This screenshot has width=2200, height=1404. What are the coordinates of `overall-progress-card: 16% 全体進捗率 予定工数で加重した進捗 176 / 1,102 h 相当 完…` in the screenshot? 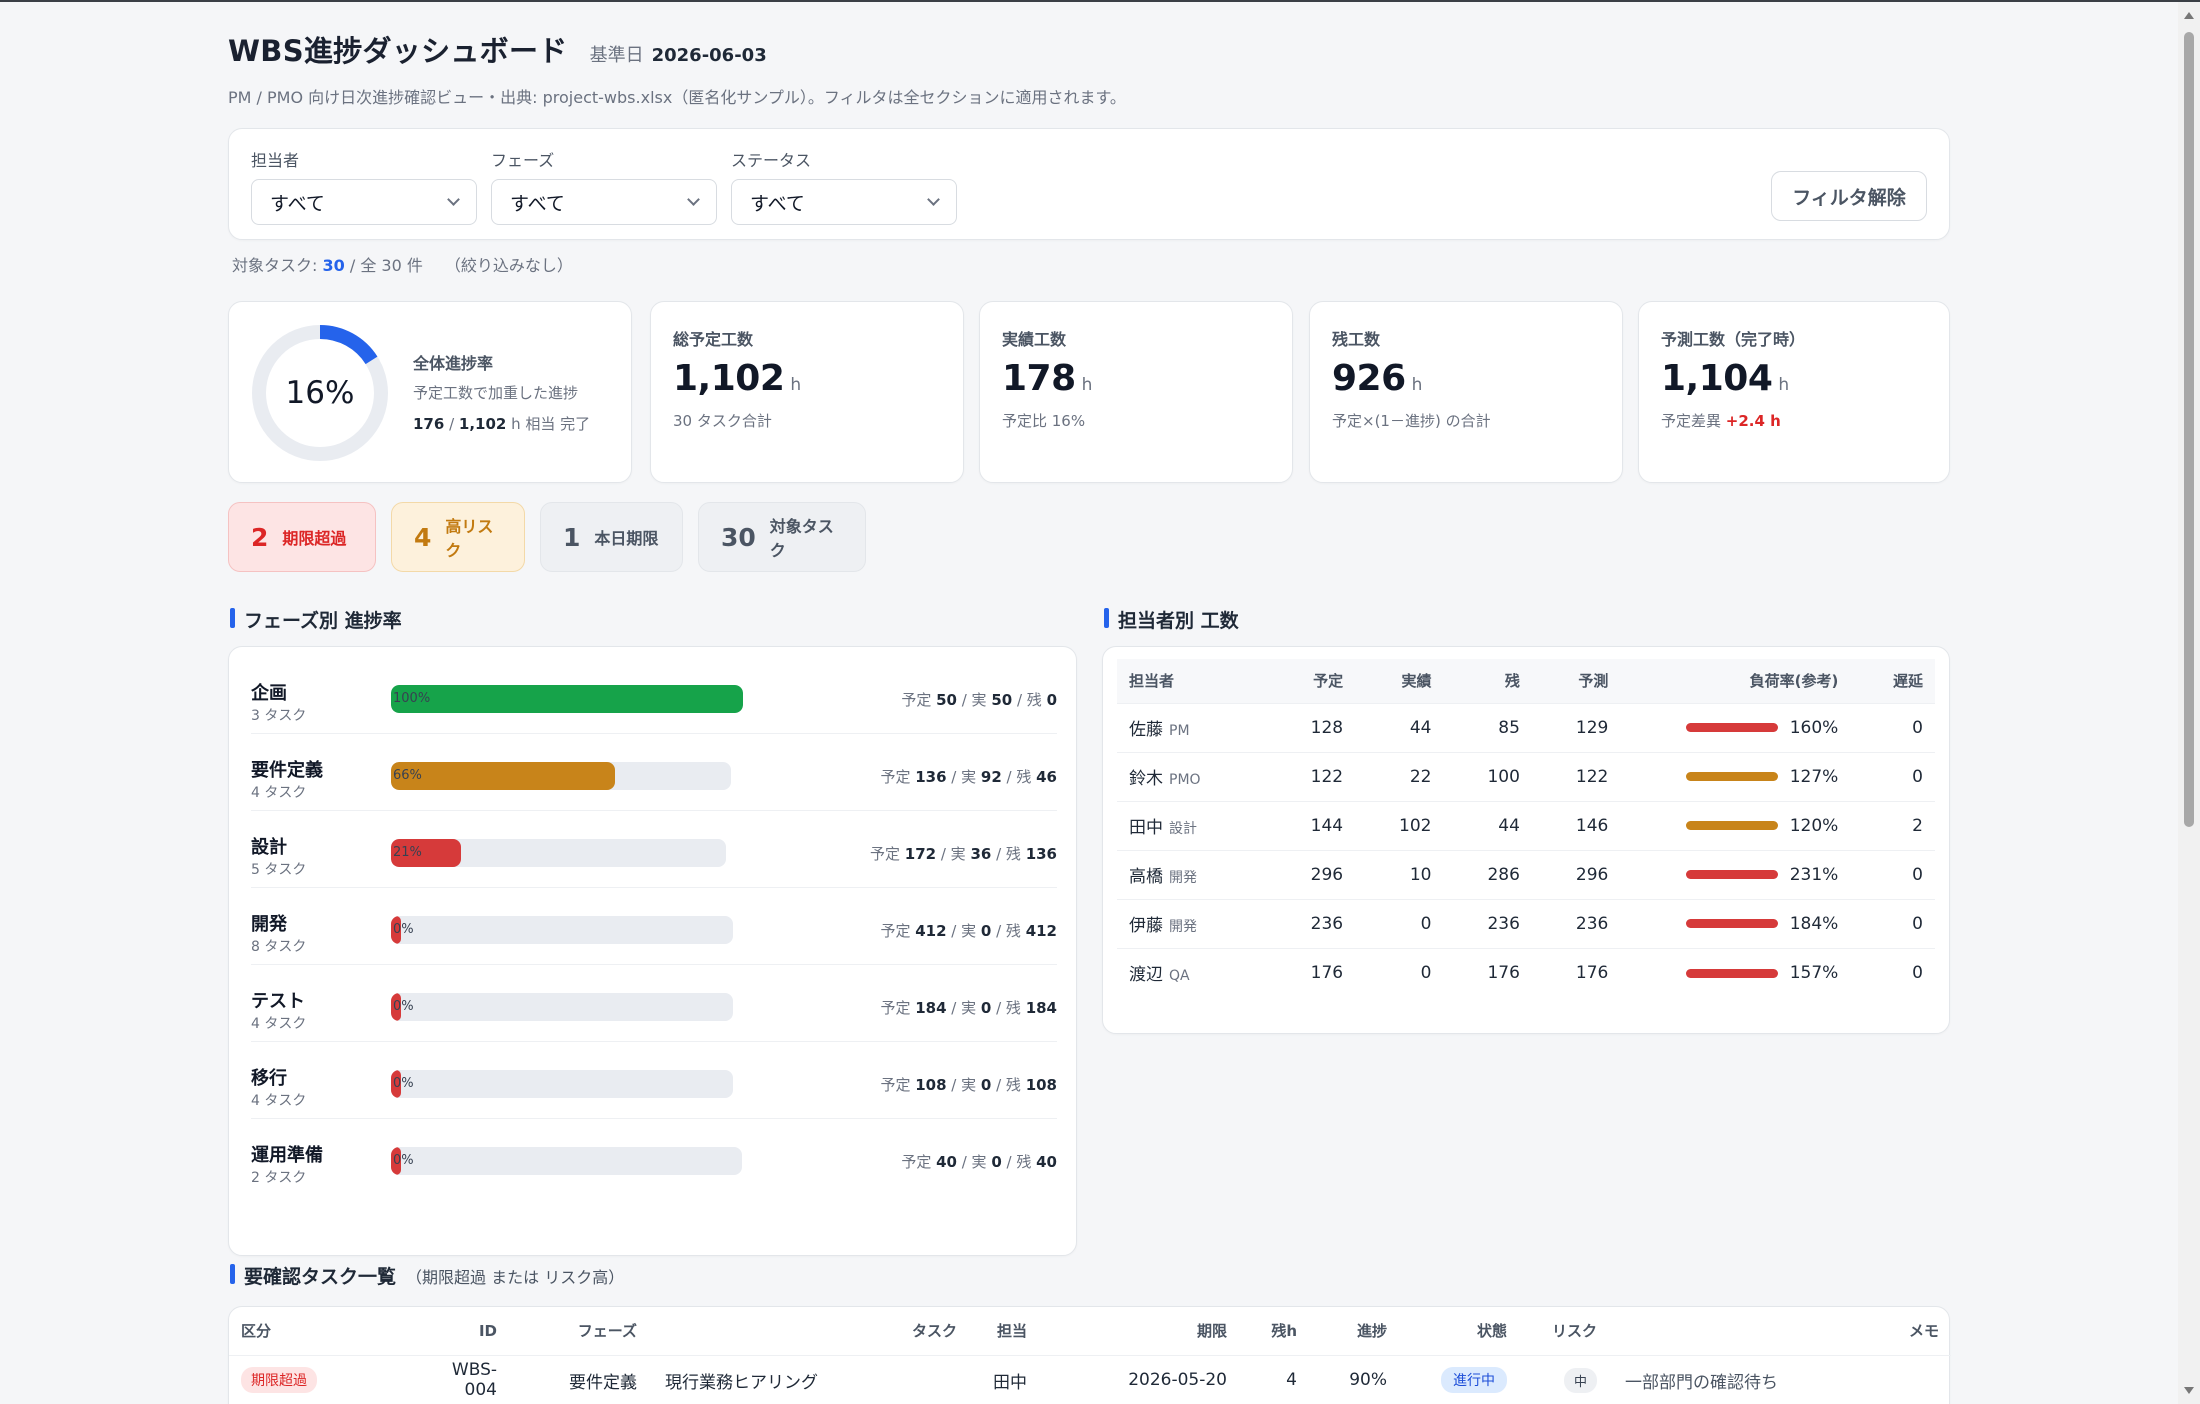 It's located at (430, 392).